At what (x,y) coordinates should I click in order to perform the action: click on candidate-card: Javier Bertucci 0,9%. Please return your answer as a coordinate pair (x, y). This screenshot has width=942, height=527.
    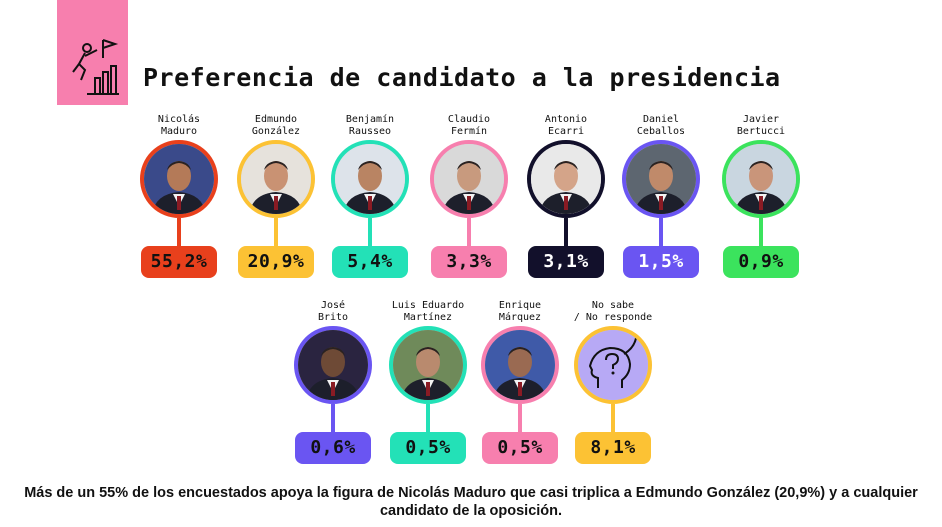
    Looking at the image, I should click on (761, 195).